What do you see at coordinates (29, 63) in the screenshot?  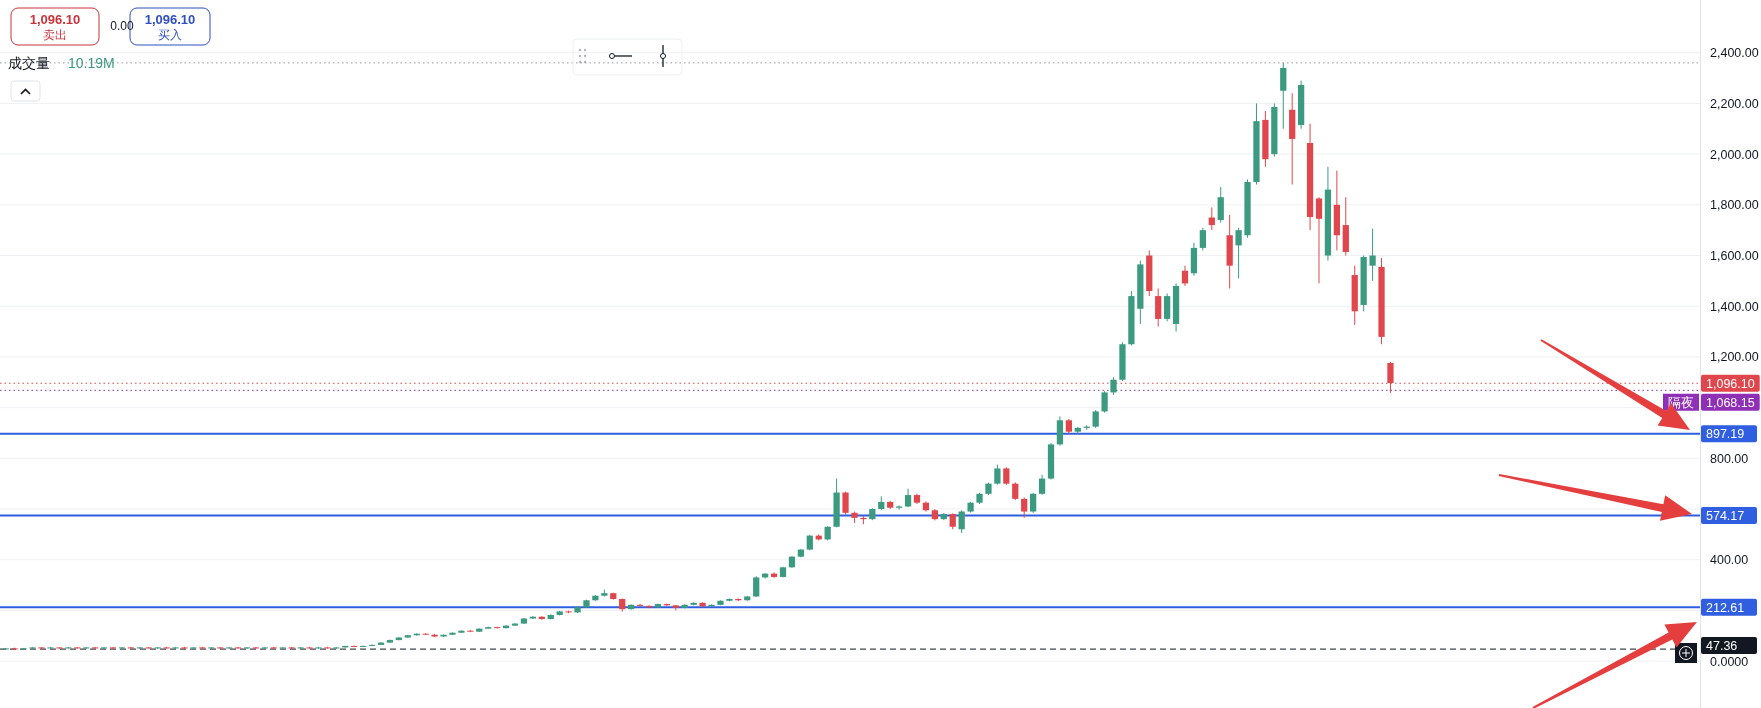 I see `annotation: 成交量` at bounding box center [29, 63].